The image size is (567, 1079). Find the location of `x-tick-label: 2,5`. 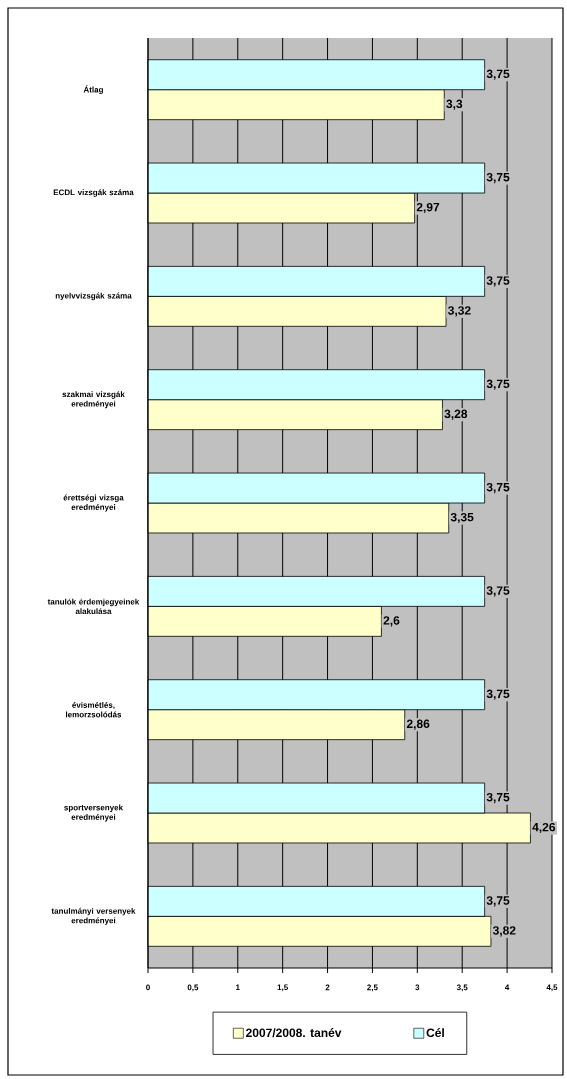

x-tick-label: 2,5 is located at coordinates (372, 988).